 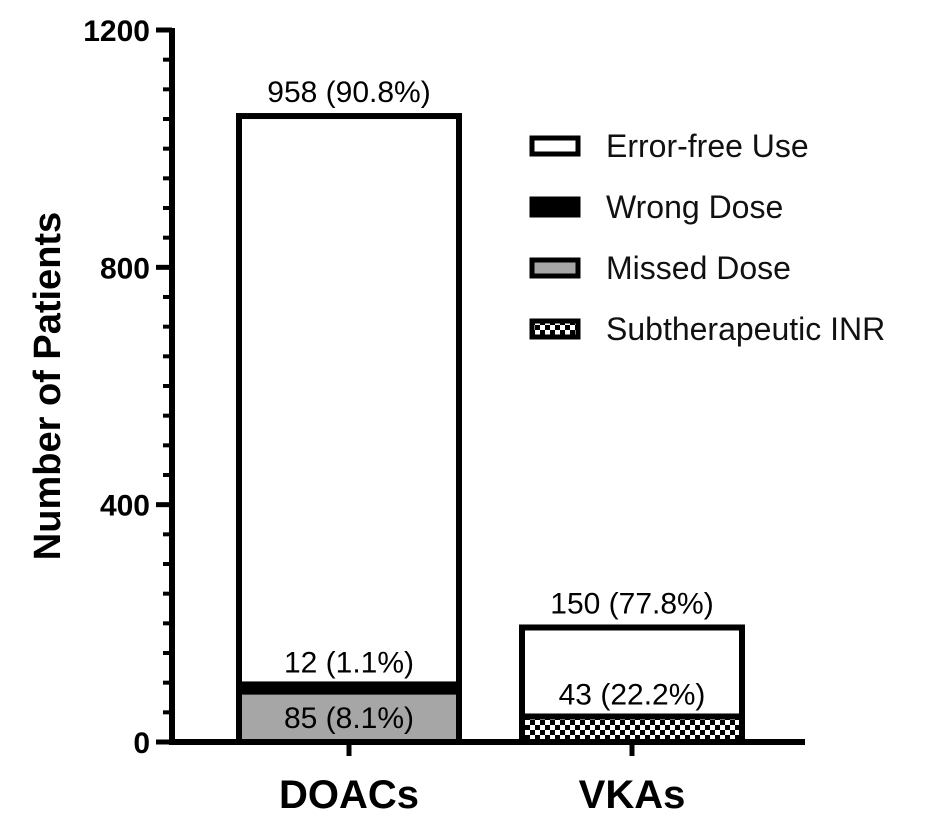 What do you see at coordinates (555, 146) in the screenshot?
I see `legend-swatch-error-free-use` at bounding box center [555, 146].